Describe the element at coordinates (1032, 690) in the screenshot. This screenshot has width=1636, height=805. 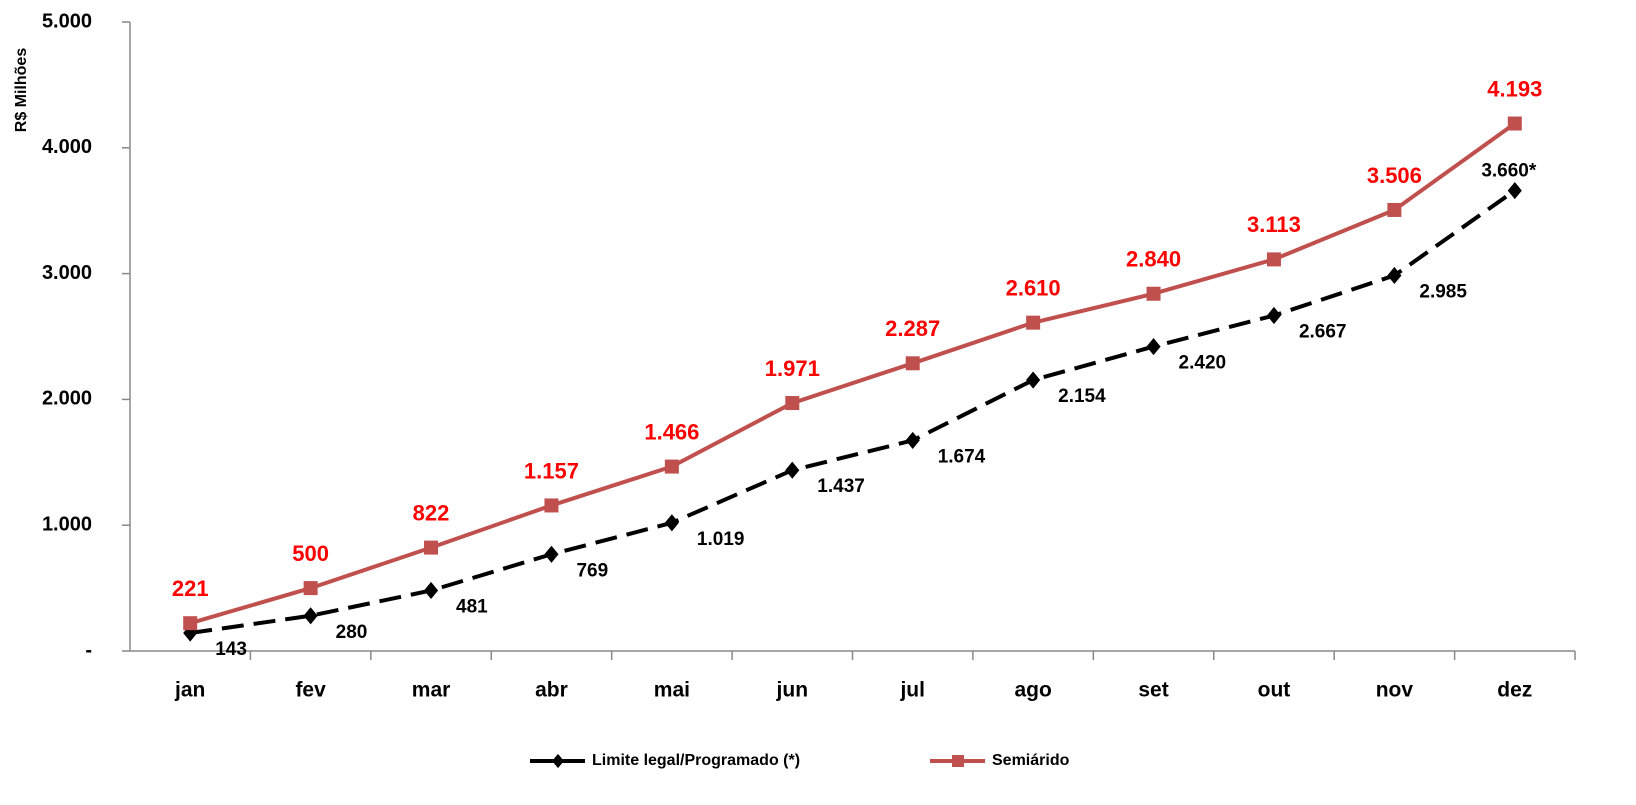
I see `x-tick-label: ago` at that location.